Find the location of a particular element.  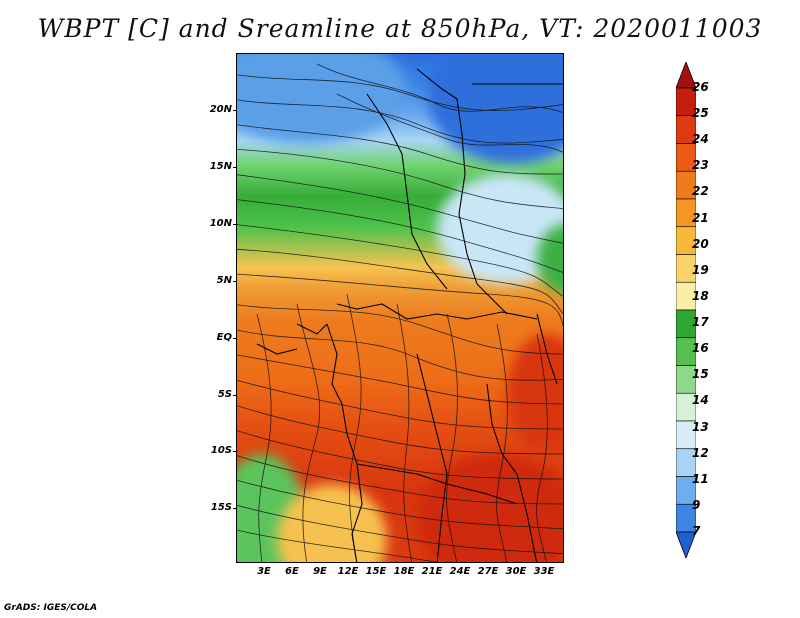

lon-tick-label: 15E is located at coordinates (376, 571).